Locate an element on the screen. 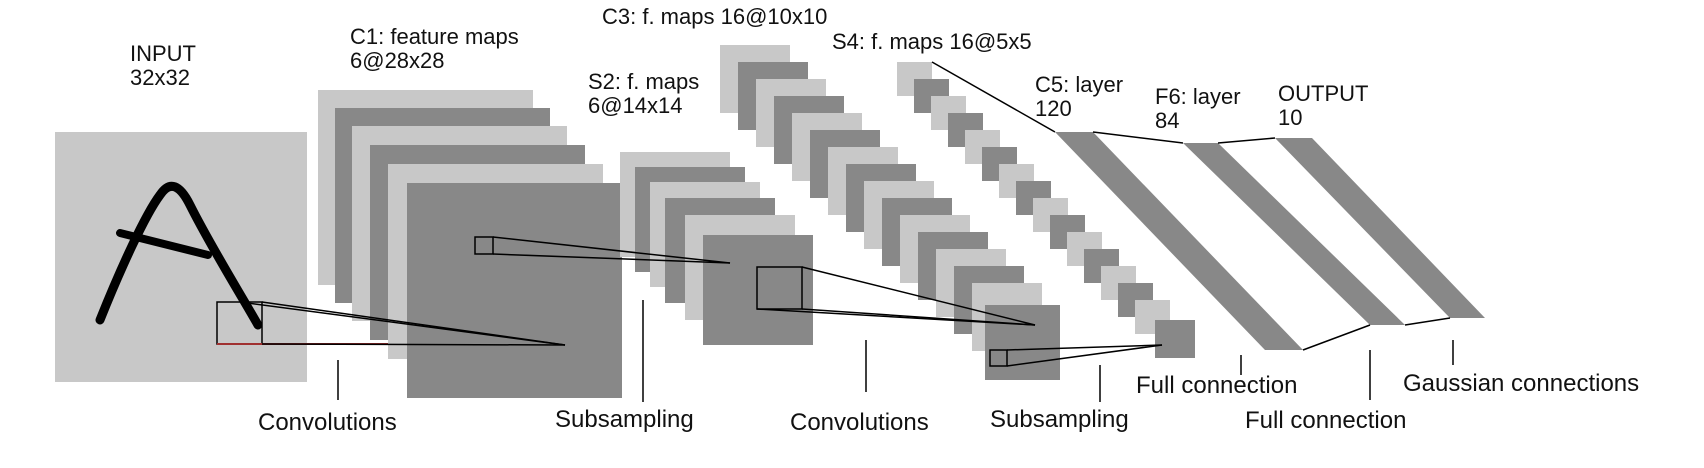 This screenshot has width=1704, height=468. s4-name: S4: f. maps 16@5x5 is located at coordinates (932, 41).